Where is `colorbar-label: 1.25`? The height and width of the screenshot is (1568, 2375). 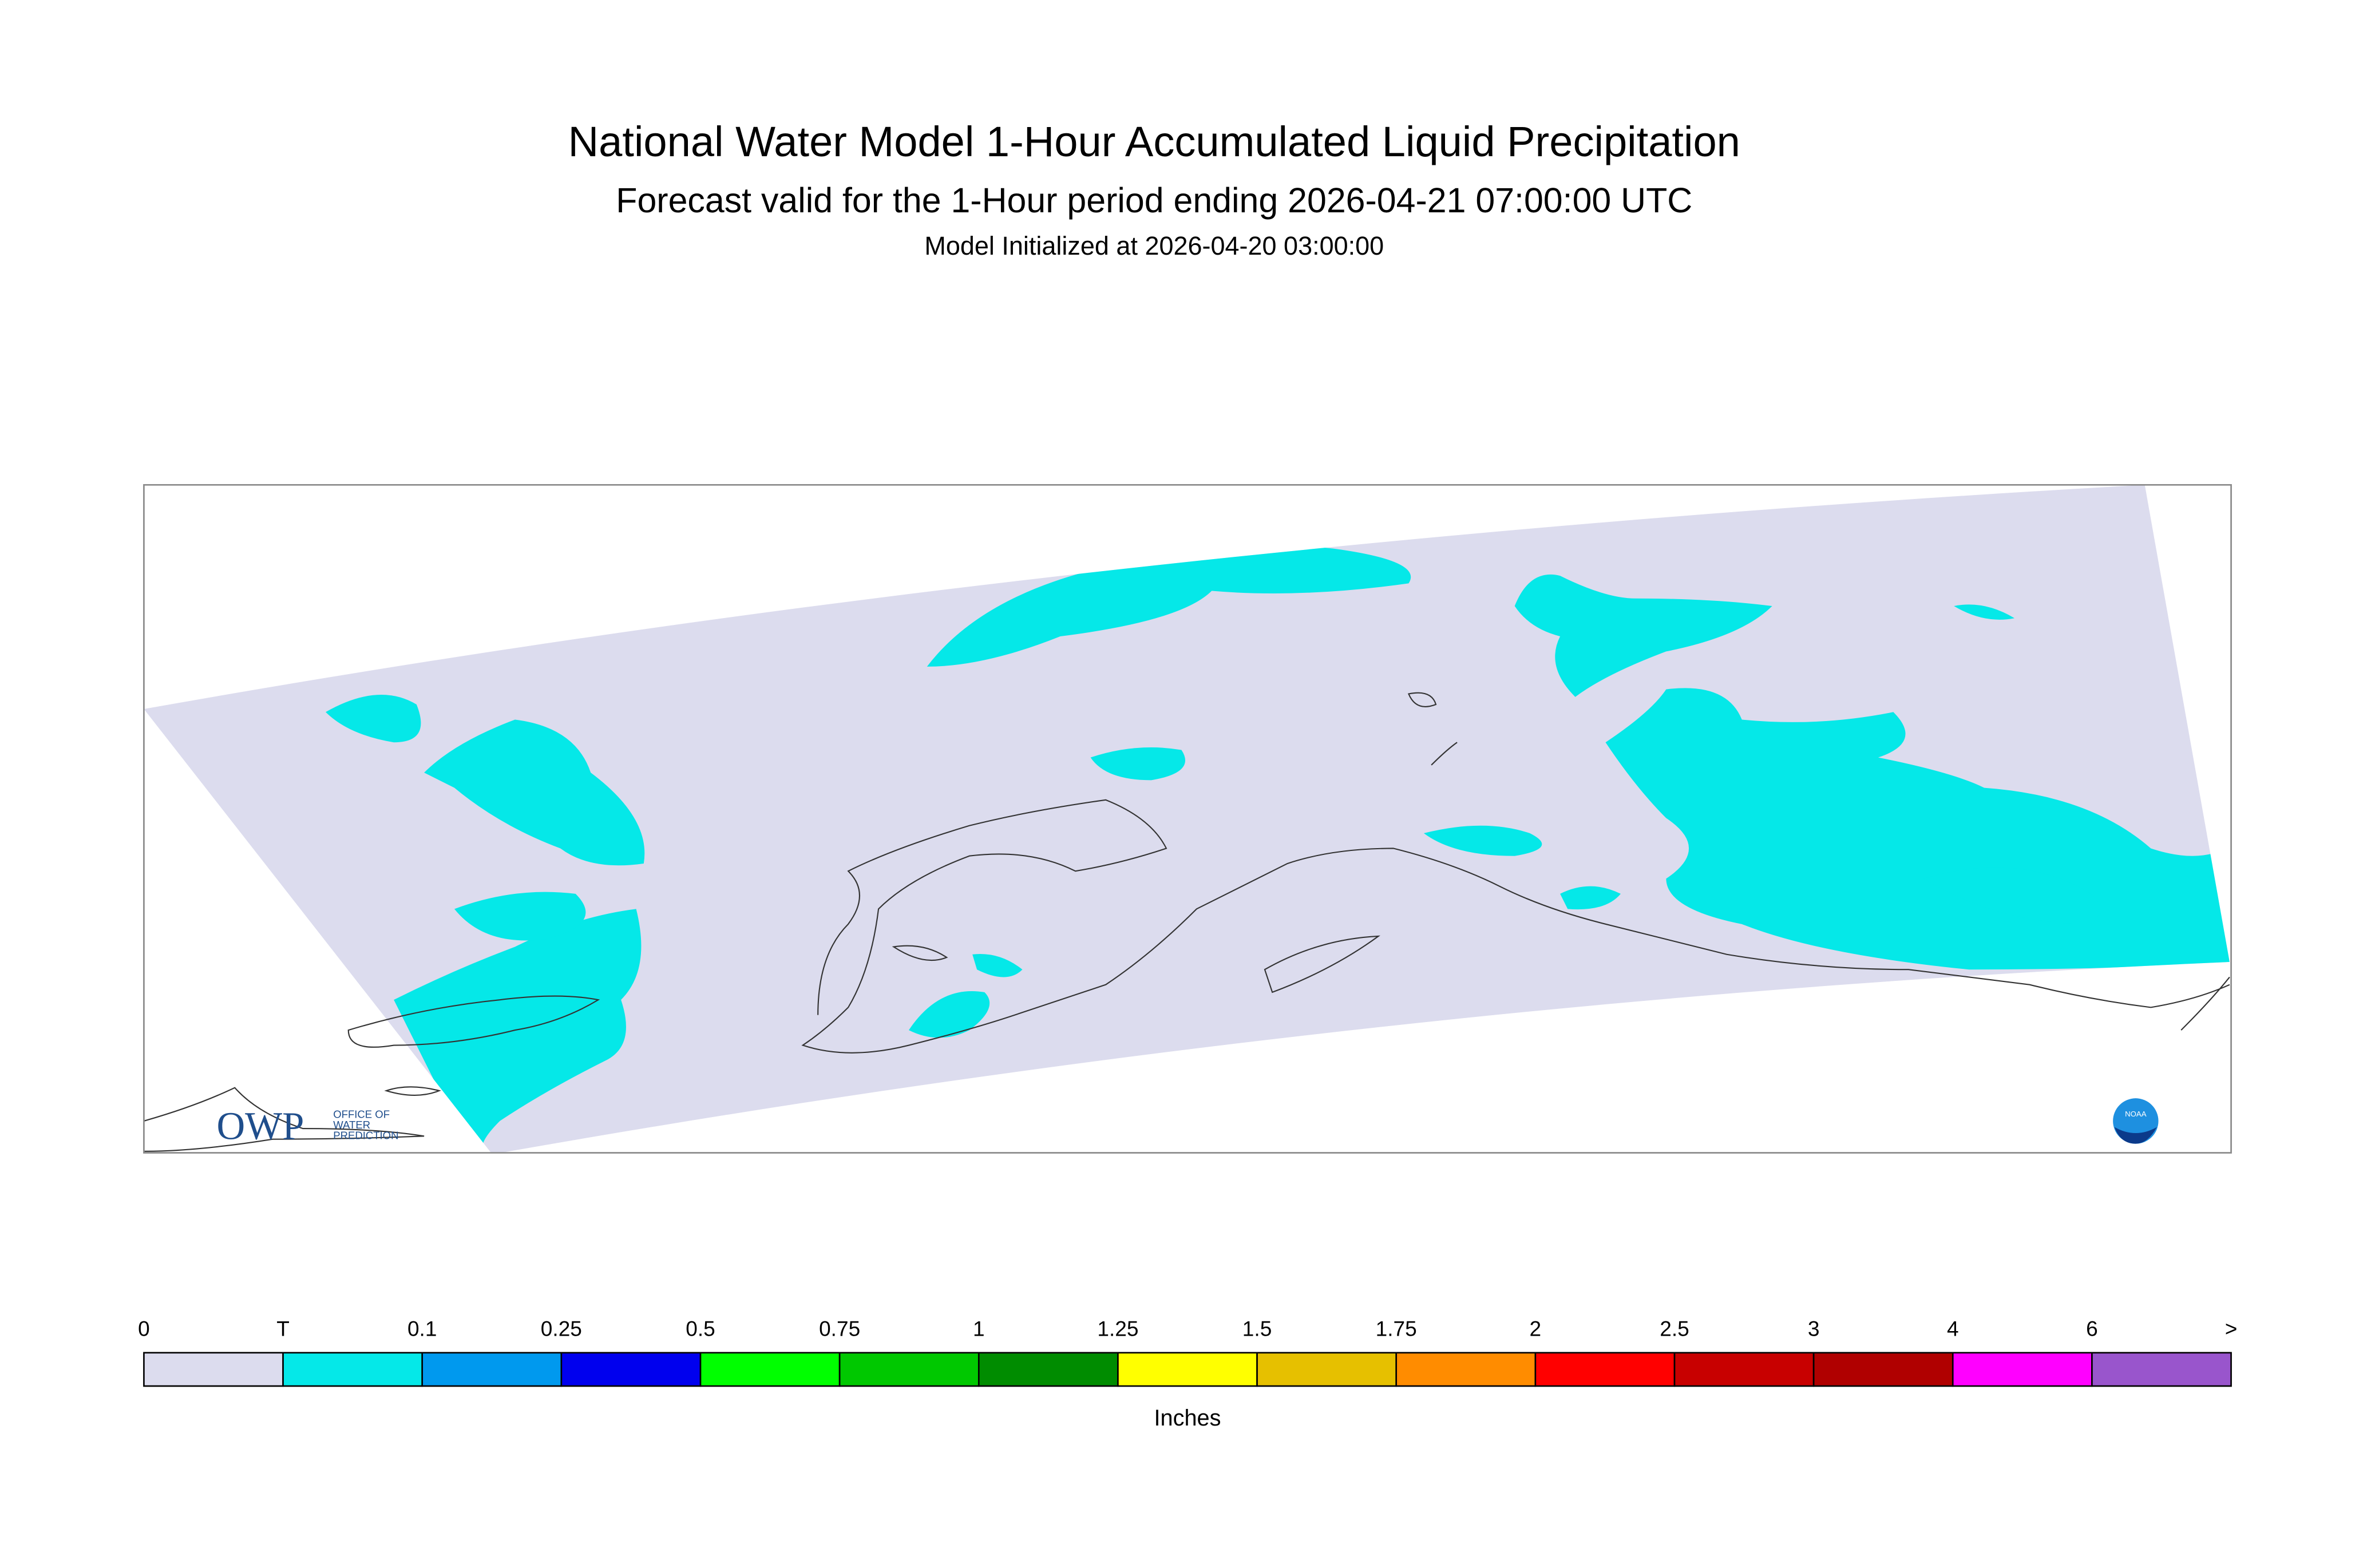
colorbar-label: 1.25 is located at coordinates (1117, 1329).